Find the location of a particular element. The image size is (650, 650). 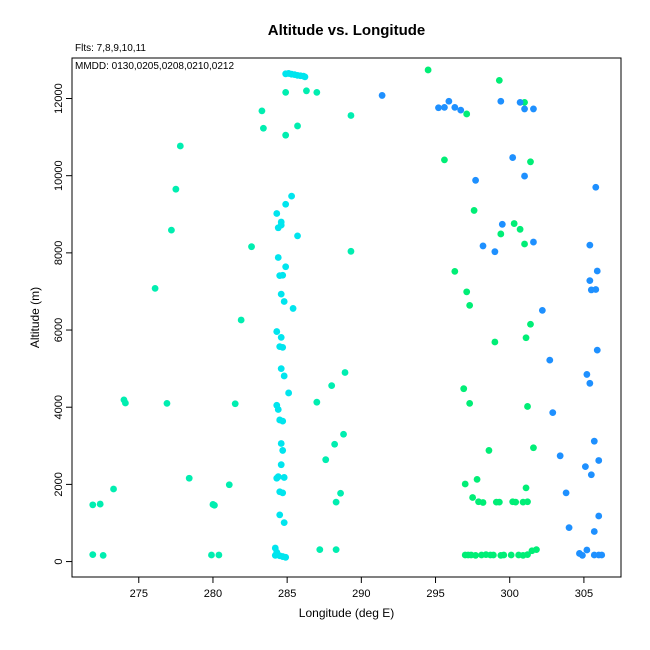

y-tick-label: 2000 is located at coordinates (59, 484).